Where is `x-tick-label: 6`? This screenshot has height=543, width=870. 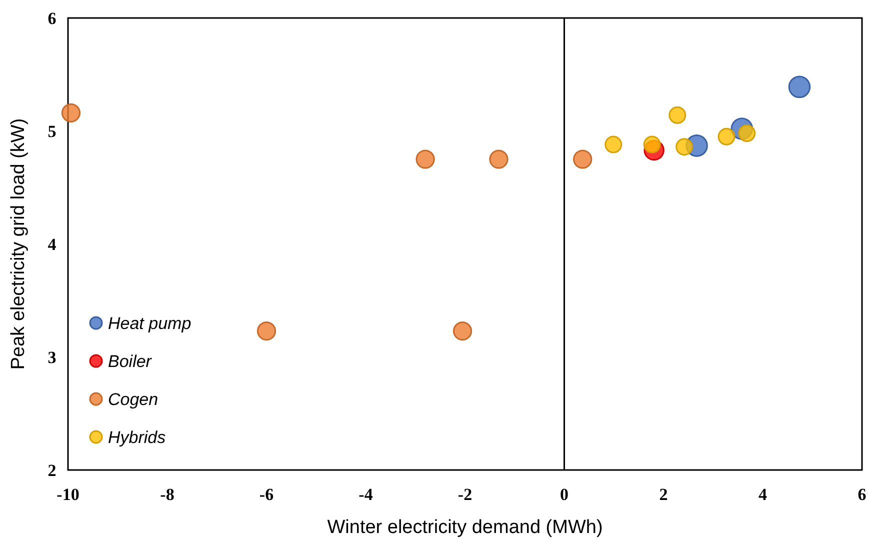 x-tick-label: 6 is located at coordinates (862, 494).